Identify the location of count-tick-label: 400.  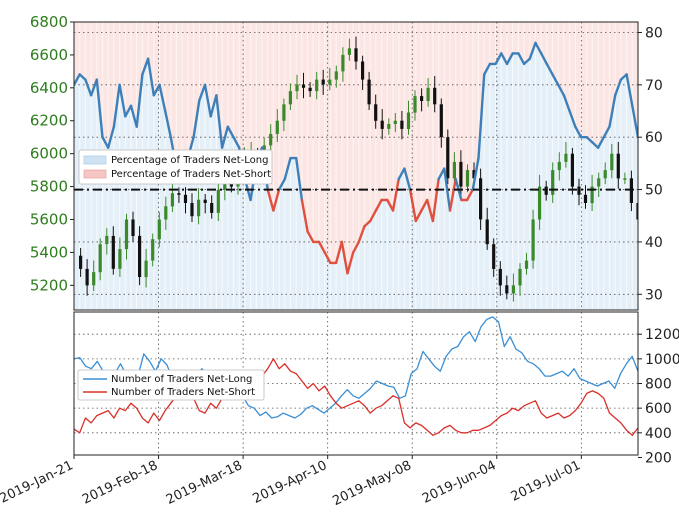
(658, 434).